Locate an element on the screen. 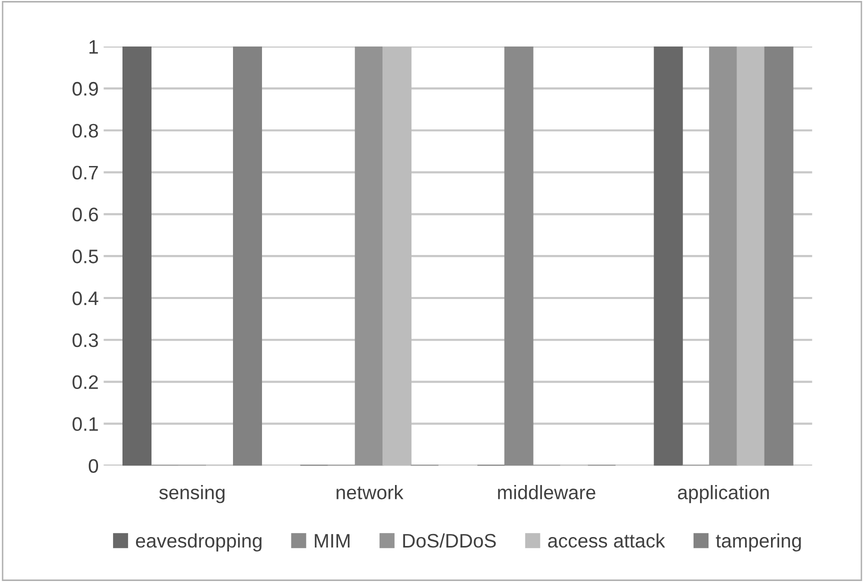 This screenshot has width=864, height=582. y-tick-label: 1 is located at coordinates (93, 47).